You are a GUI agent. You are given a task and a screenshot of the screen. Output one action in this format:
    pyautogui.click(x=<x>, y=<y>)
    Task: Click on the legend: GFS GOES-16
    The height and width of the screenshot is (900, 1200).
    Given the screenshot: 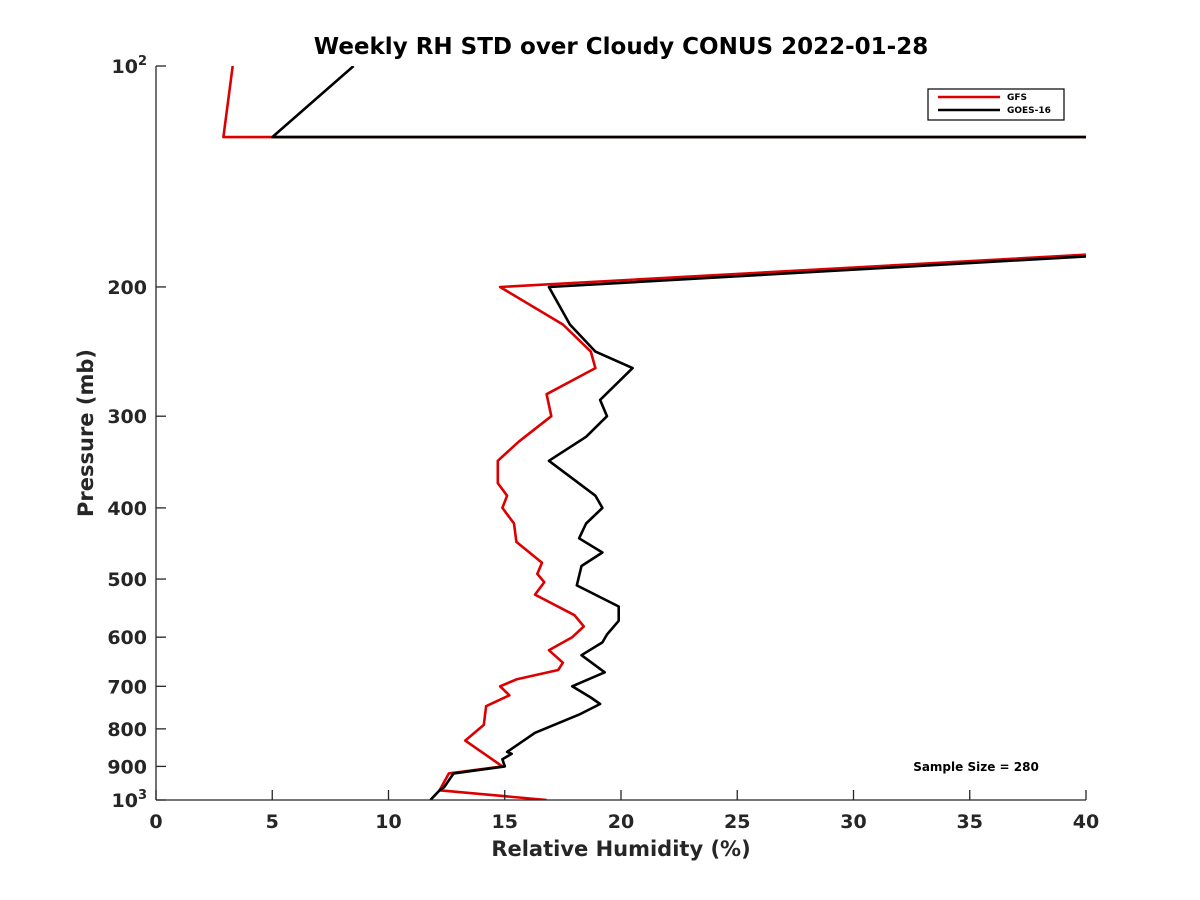 What is the action you would take?
    pyautogui.click(x=996, y=104)
    